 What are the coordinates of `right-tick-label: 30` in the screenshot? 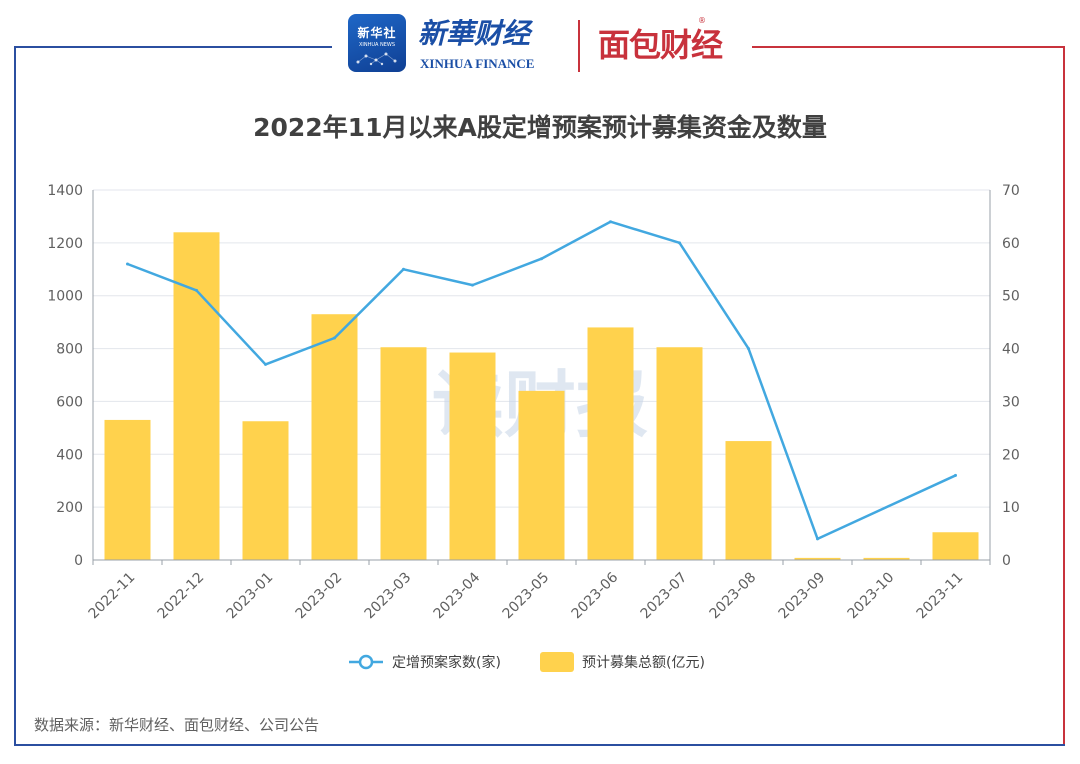 It's located at (1011, 402).